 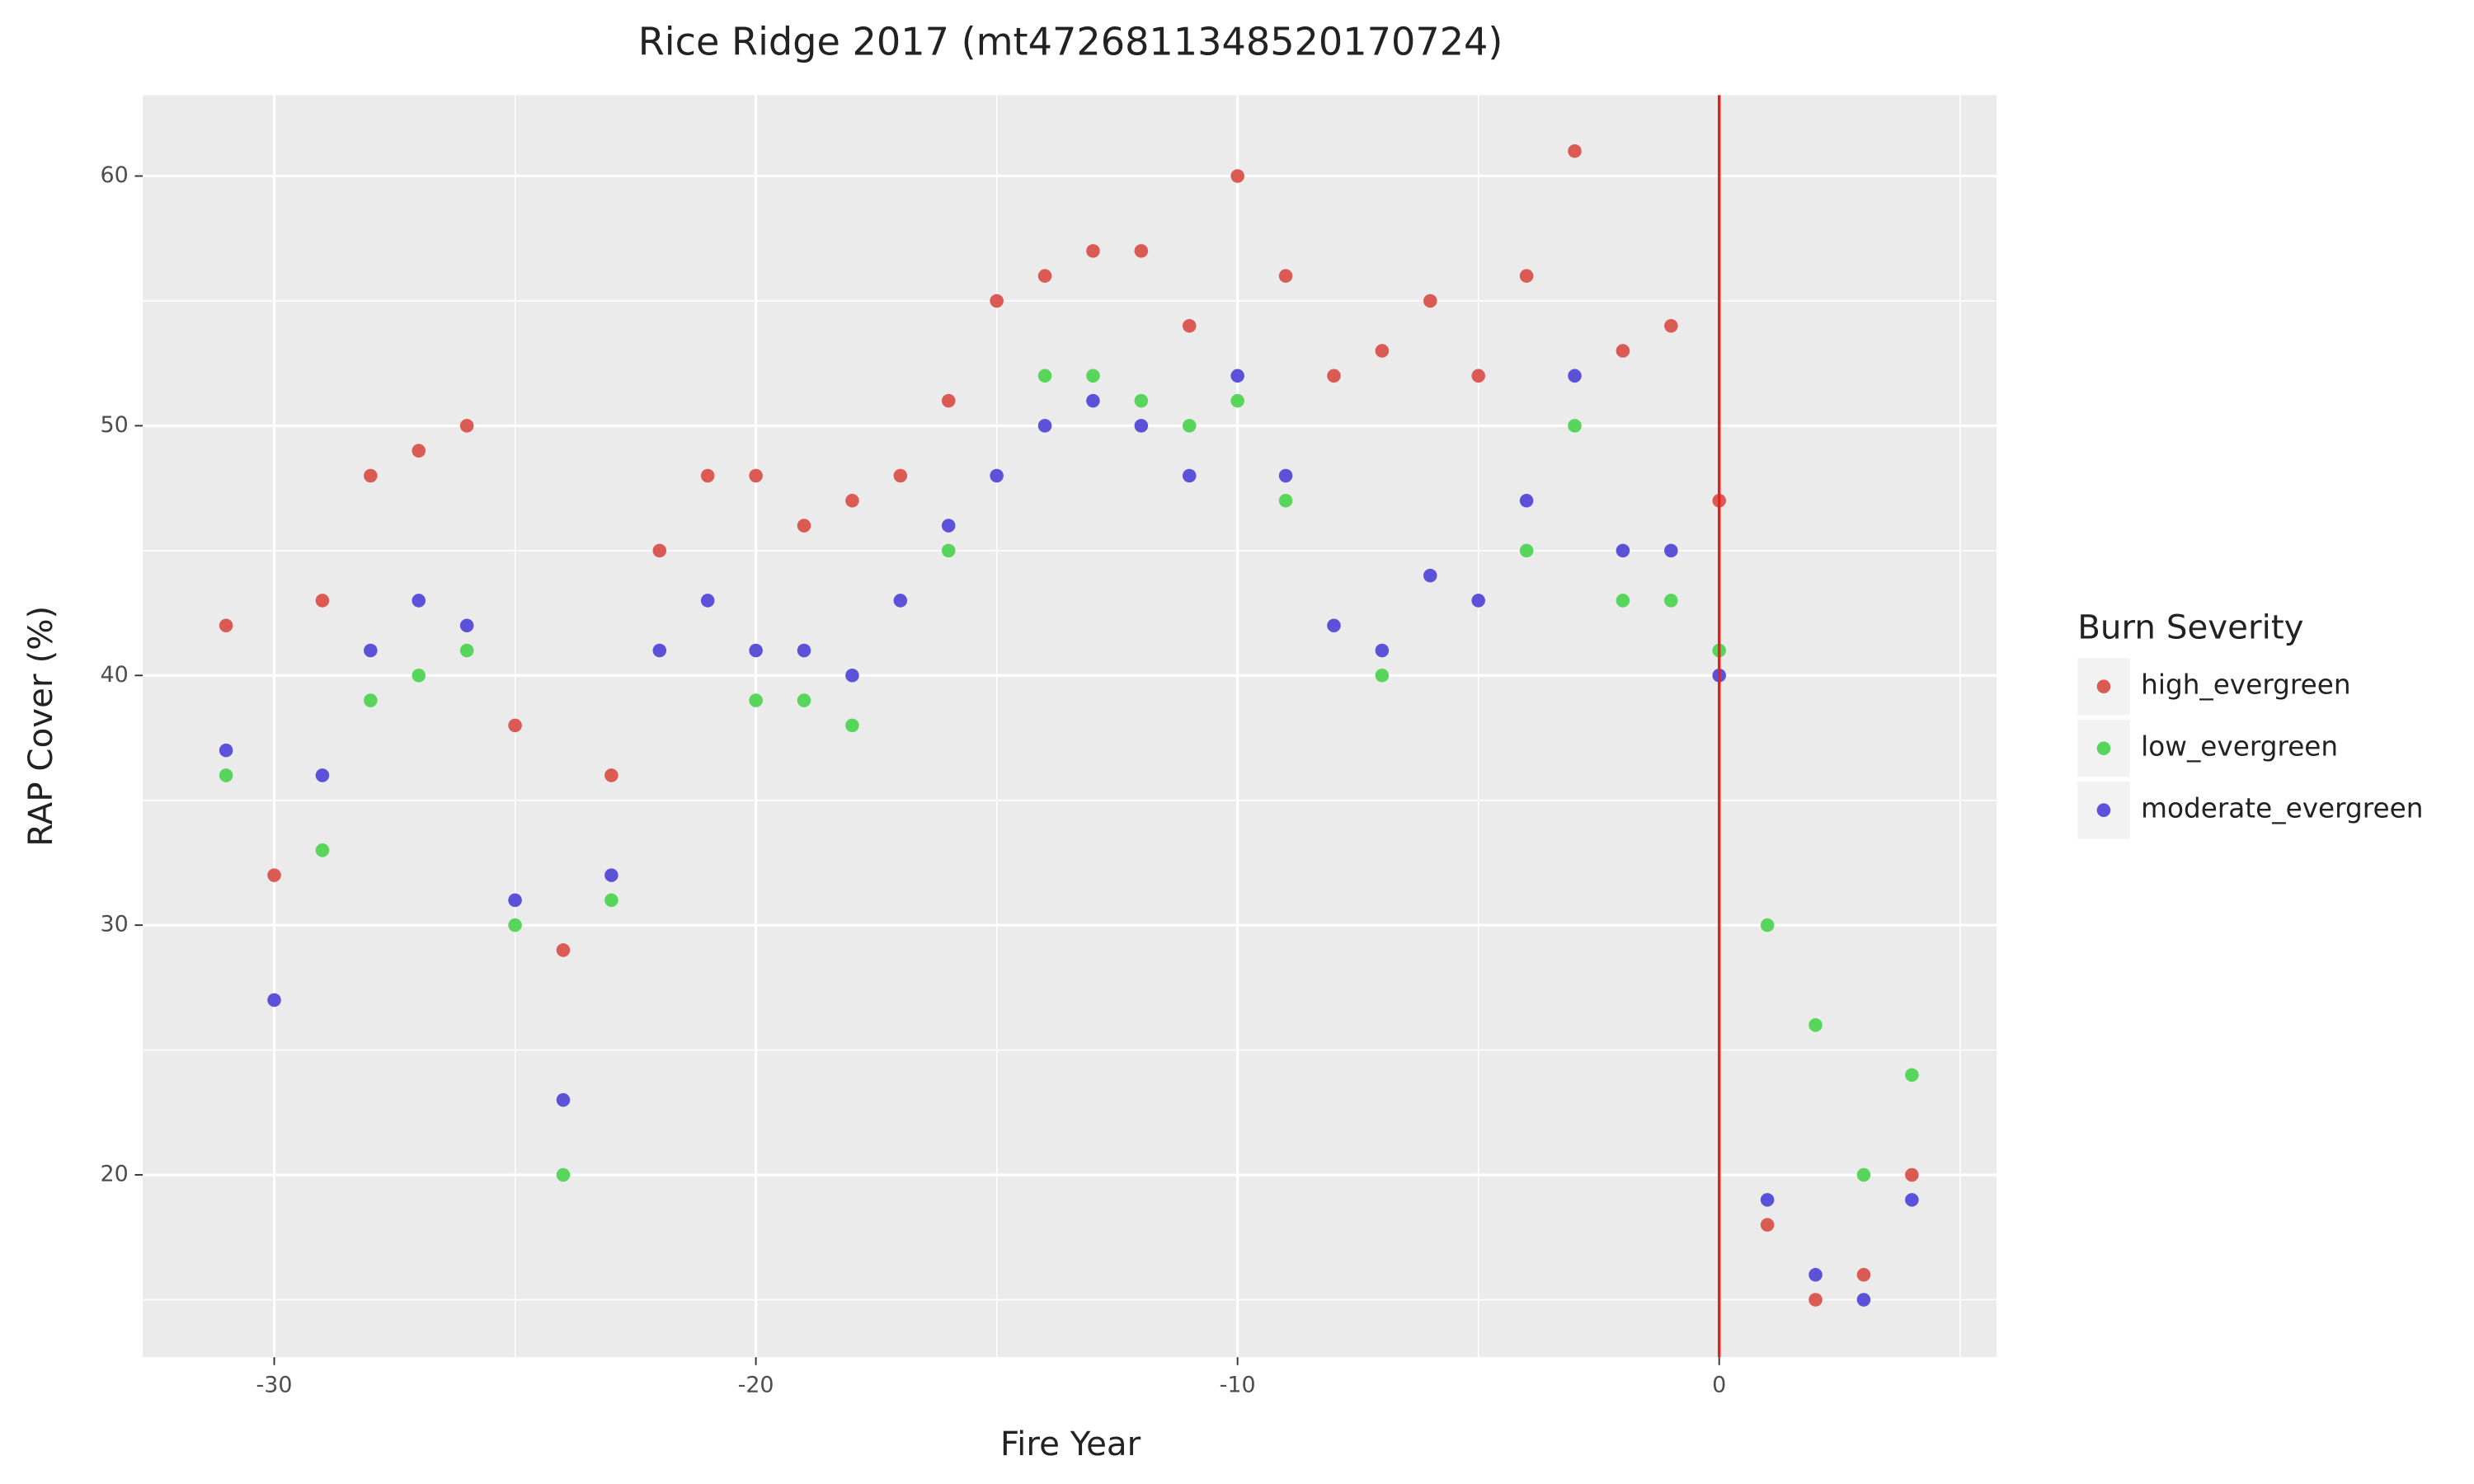 I want to click on y-tick-label: 60, so click(x=115, y=175).